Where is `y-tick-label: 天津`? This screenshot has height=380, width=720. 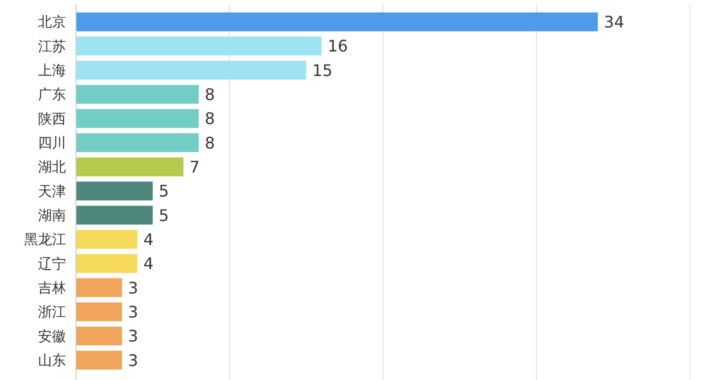
y-tick-label: 天津 is located at coordinates (52, 192).